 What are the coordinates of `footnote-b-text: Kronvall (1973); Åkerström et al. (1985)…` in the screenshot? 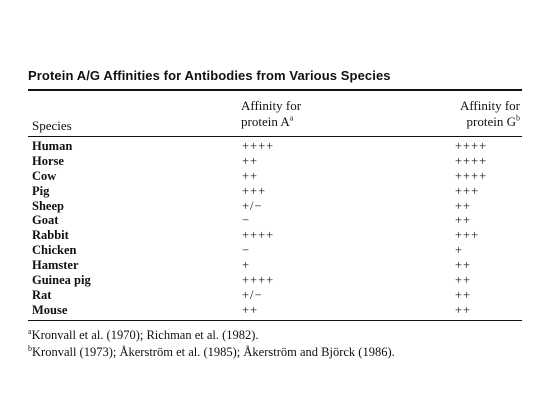 It's located at (213, 352).